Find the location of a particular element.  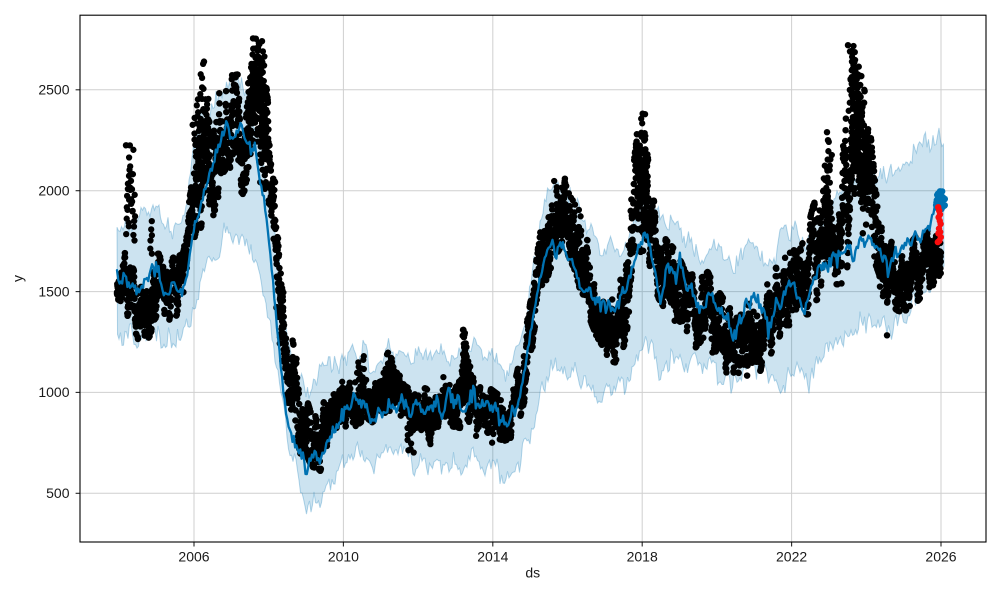

svg-text: 2014 is located at coordinates (492, 557).